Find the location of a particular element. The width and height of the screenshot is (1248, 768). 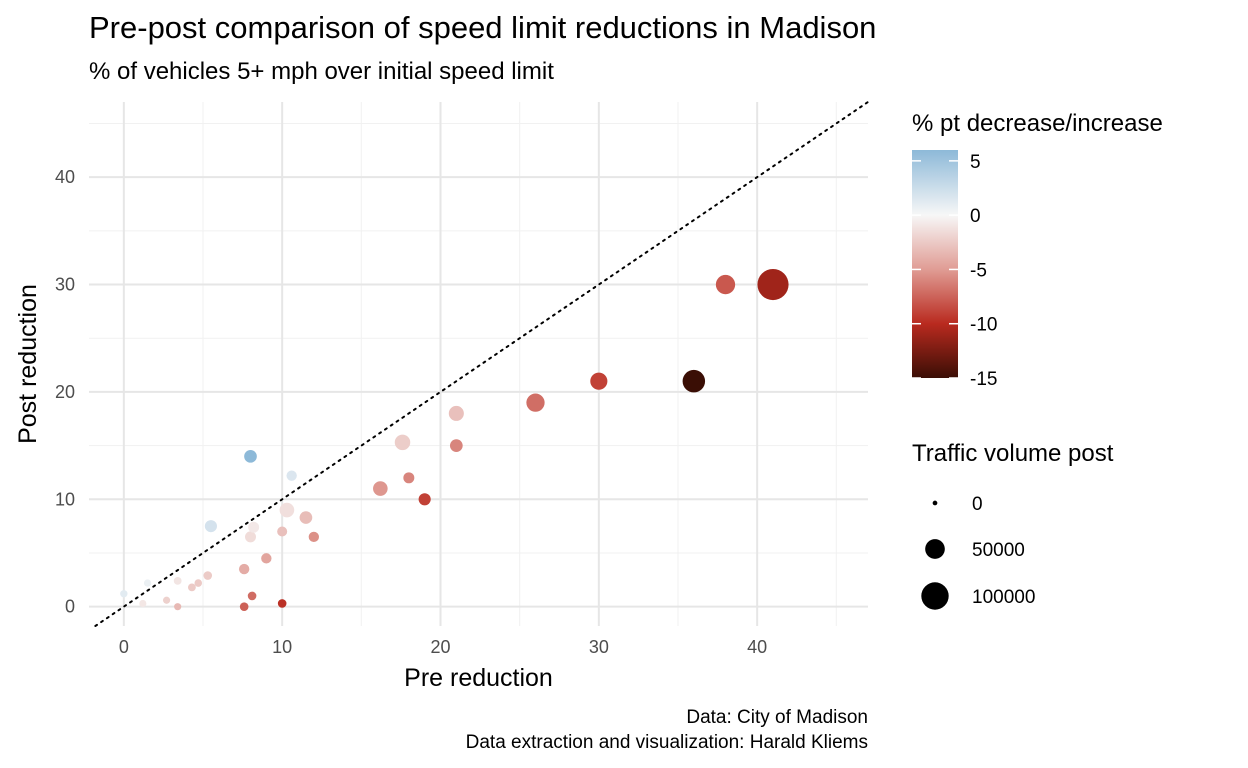

y-tick-label: 10 is located at coordinates (65, 499).